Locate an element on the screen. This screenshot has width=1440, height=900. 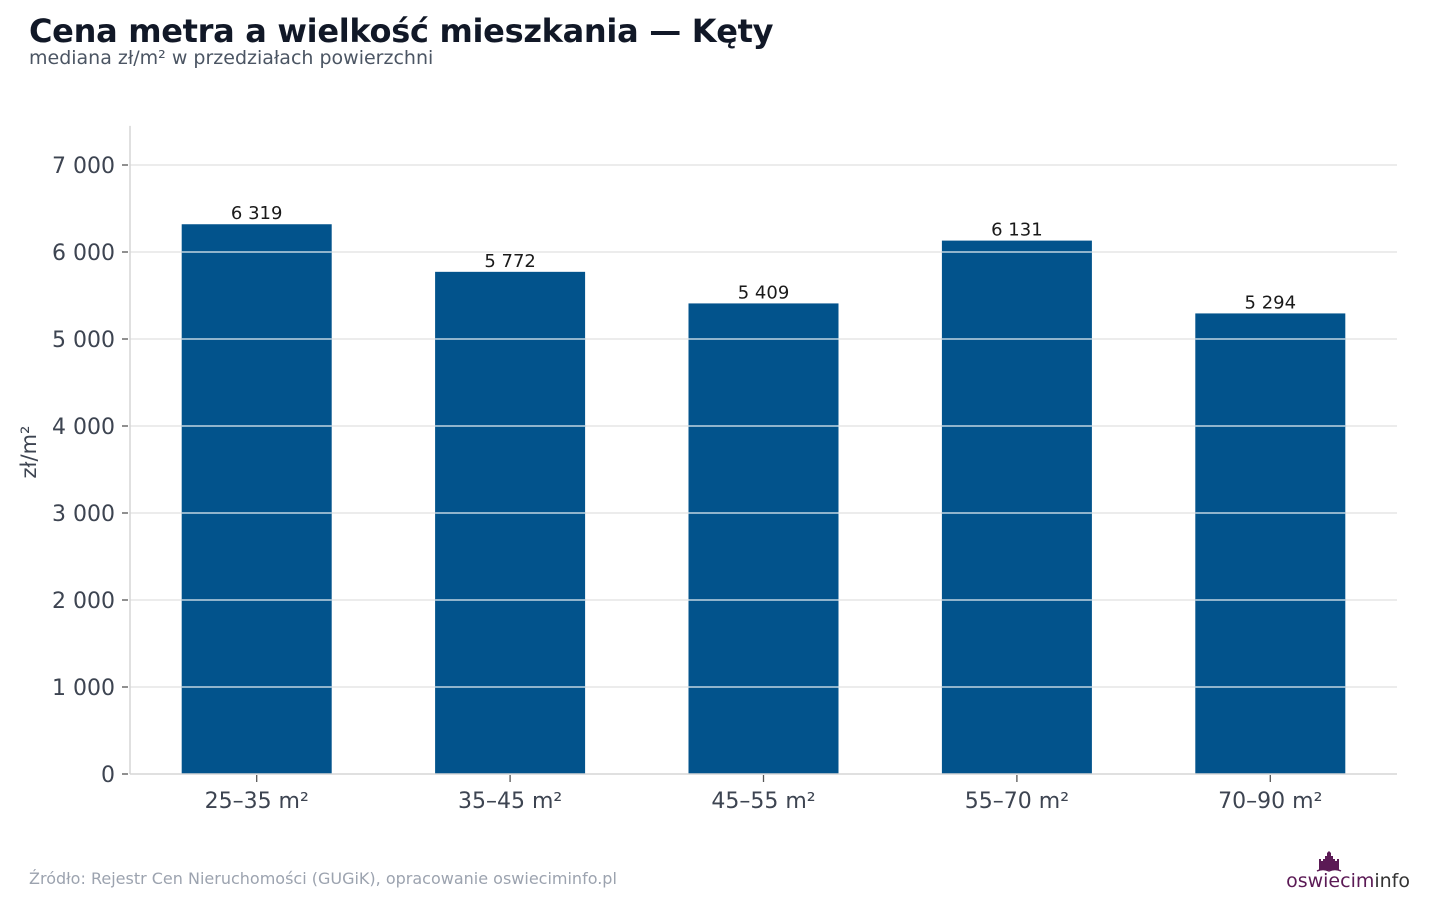
castle-icon is located at coordinates (1329, 861).